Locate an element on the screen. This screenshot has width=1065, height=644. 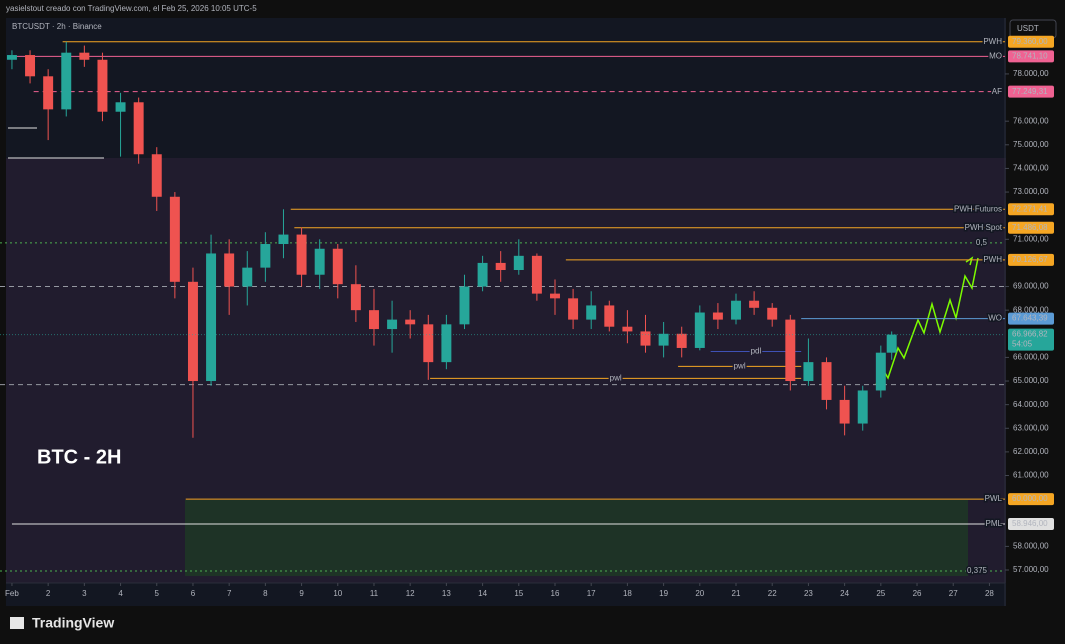
y-tick-label: 76.000,00 is located at coordinates (1031, 120).